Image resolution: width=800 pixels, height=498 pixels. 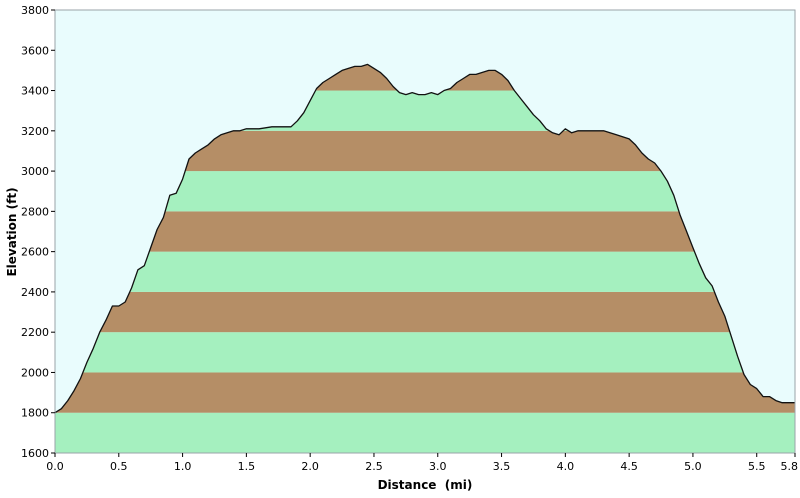 I want to click on x-tick-label: 2.5, so click(x=374, y=466).